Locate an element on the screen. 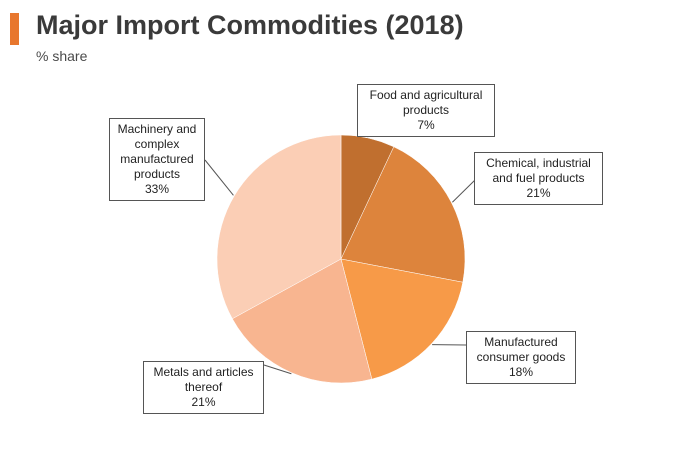 This screenshot has width=699, height=451. callout-label: Metals and articles thereof is located at coordinates (203, 379).